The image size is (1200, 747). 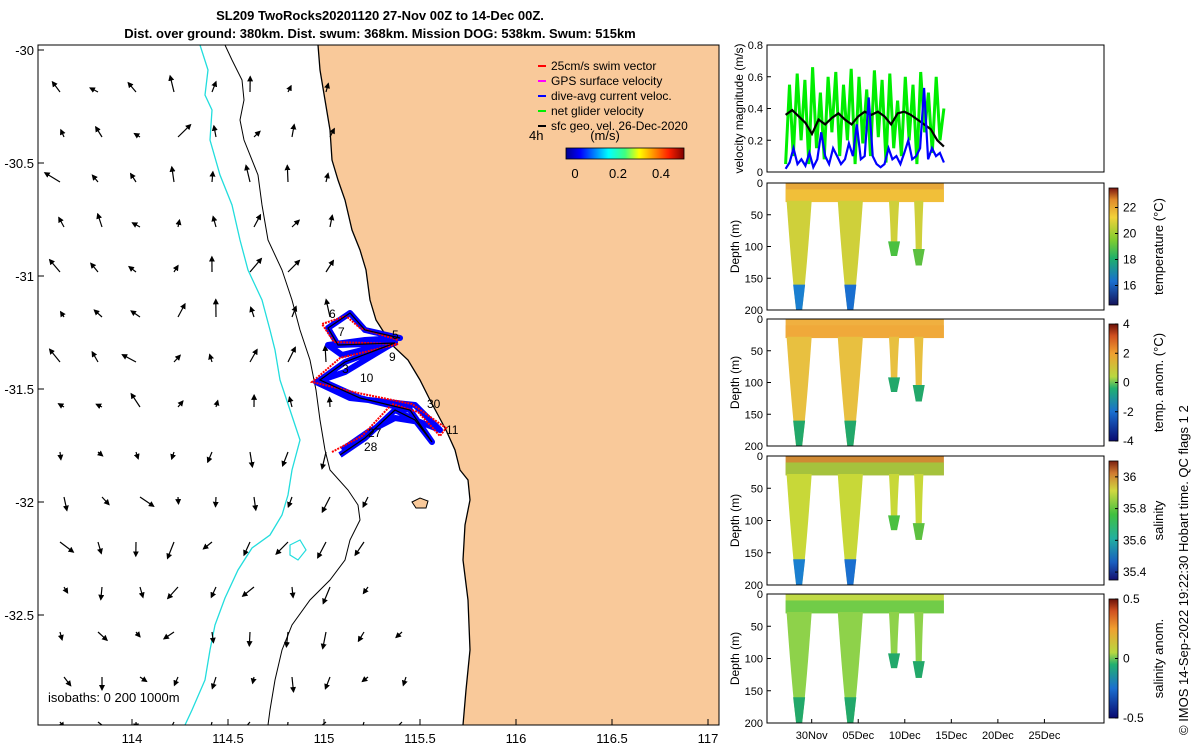 I want to click on day-label: 11, so click(x=452, y=430).